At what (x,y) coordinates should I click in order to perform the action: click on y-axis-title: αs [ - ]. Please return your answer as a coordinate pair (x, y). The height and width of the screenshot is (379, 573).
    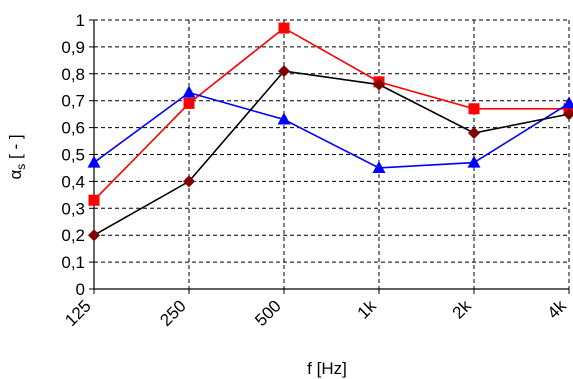
    Looking at the image, I should click on (17, 156).